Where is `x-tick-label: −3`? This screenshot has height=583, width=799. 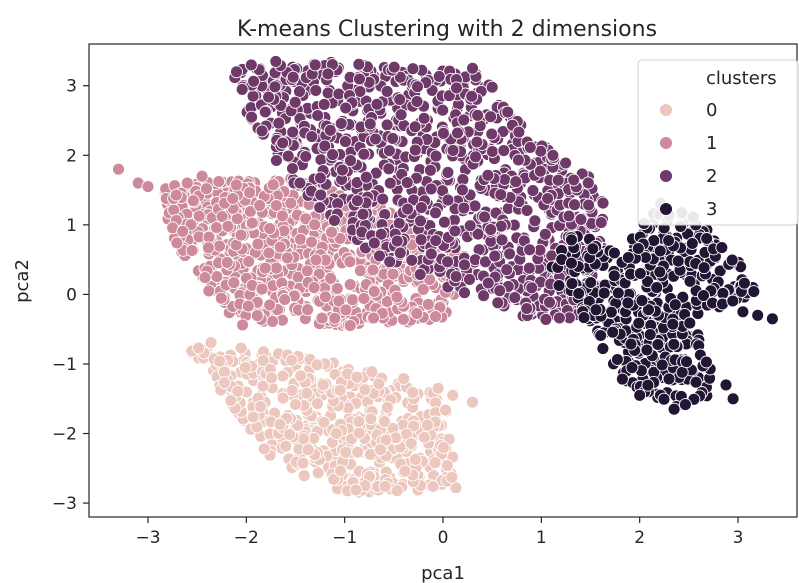
x-tick-label: −3 is located at coordinates (147, 538).